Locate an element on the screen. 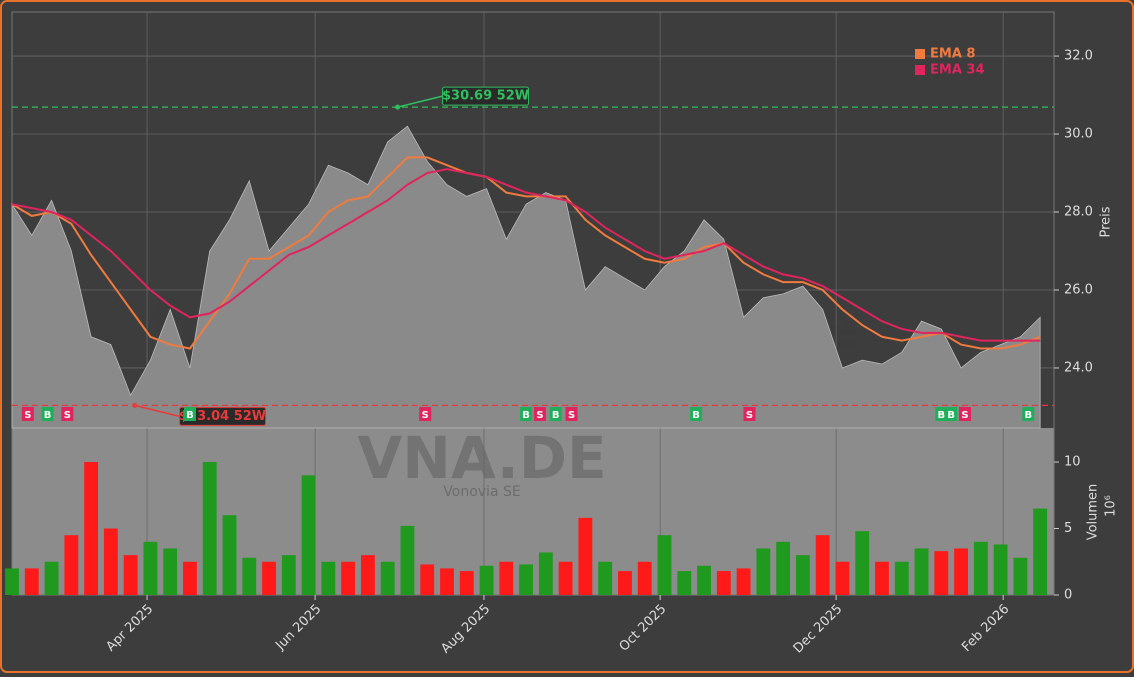 This screenshot has height=677, width=1134. legend-label: EMA 8 is located at coordinates (952, 54).